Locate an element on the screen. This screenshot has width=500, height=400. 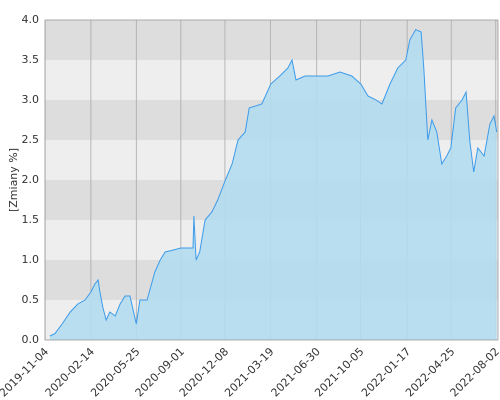
grid-band is located at coordinates (271, 40).